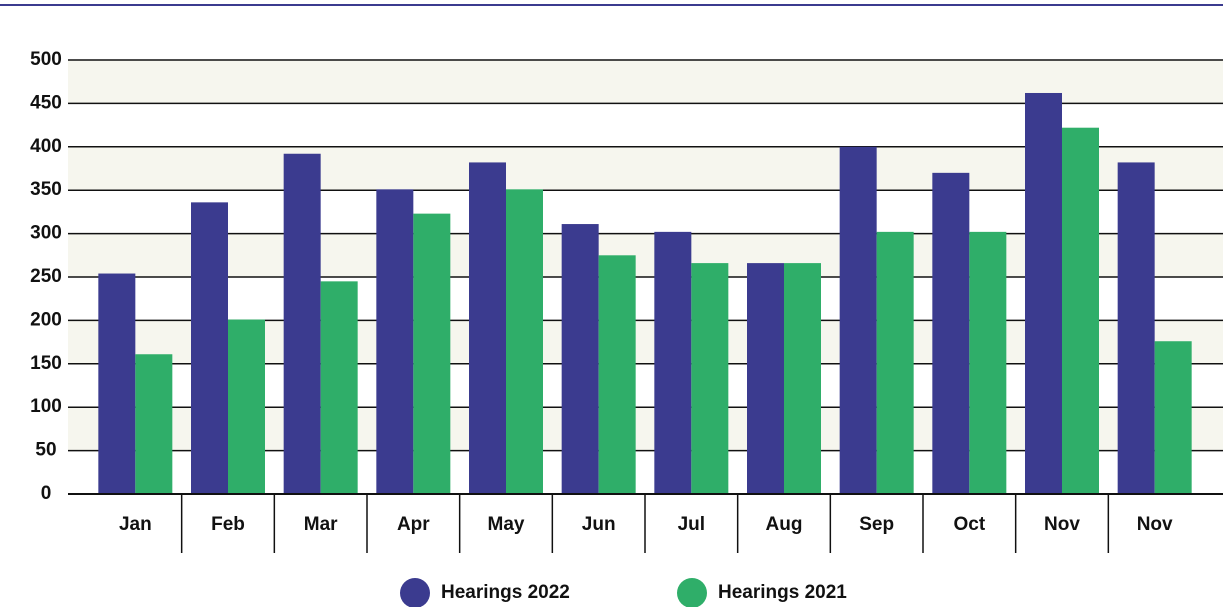 This screenshot has height=612, width=1223. I want to click on y-tick-label: 400, so click(46, 146).